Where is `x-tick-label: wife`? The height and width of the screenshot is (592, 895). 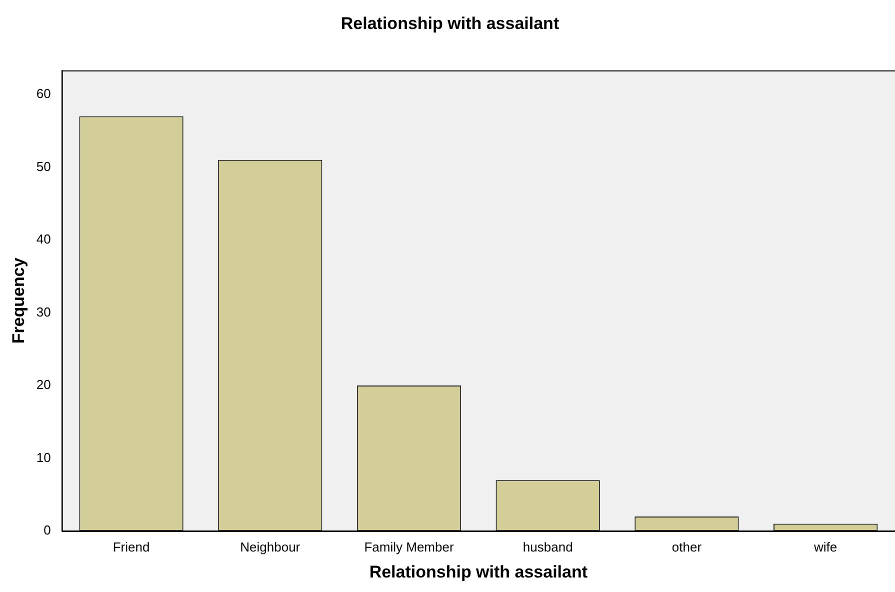 x-tick-label: wife is located at coordinates (825, 546).